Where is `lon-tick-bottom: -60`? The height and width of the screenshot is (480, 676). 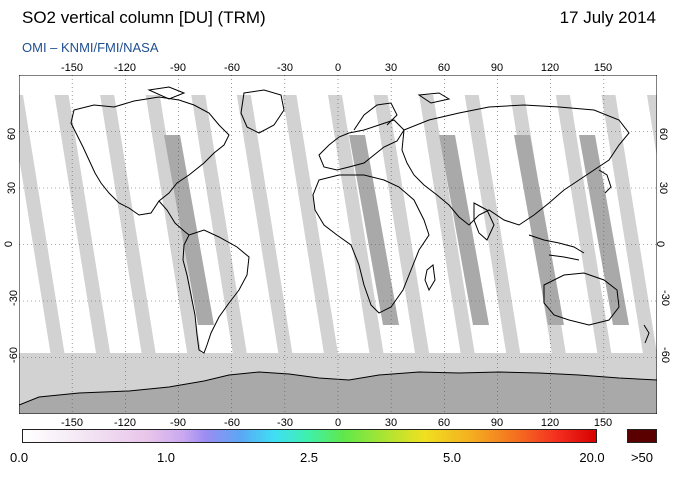 lon-tick-bottom: -60 is located at coordinates (232, 423).